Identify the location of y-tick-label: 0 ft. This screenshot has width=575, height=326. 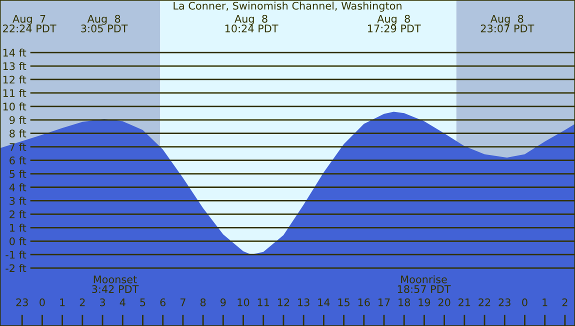
(18, 241).